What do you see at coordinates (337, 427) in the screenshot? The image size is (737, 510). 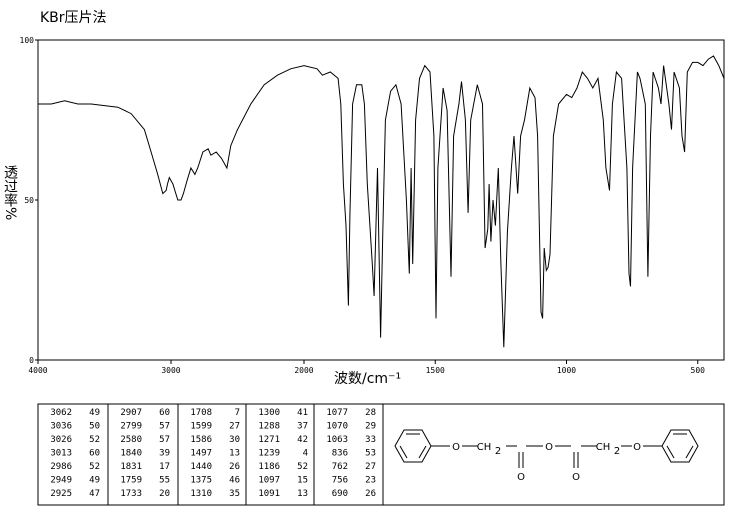 I see `peak-wavenumber: 1070` at bounding box center [337, 427].